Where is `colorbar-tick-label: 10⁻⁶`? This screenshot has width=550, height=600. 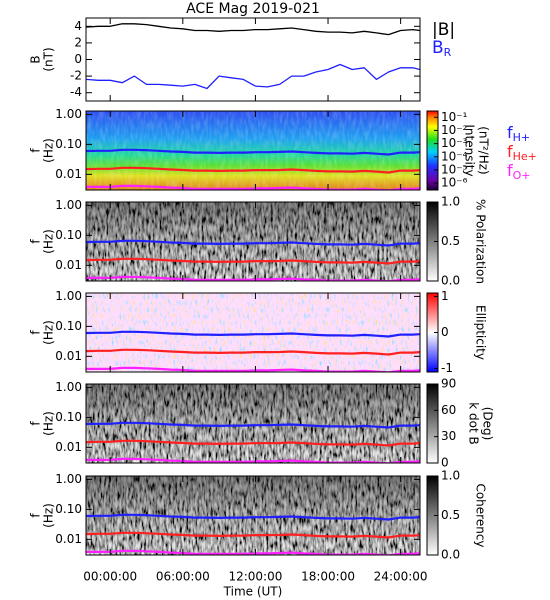
colorbar-tick-label: 10⁻⁶ is located at coordinates (454, 183).